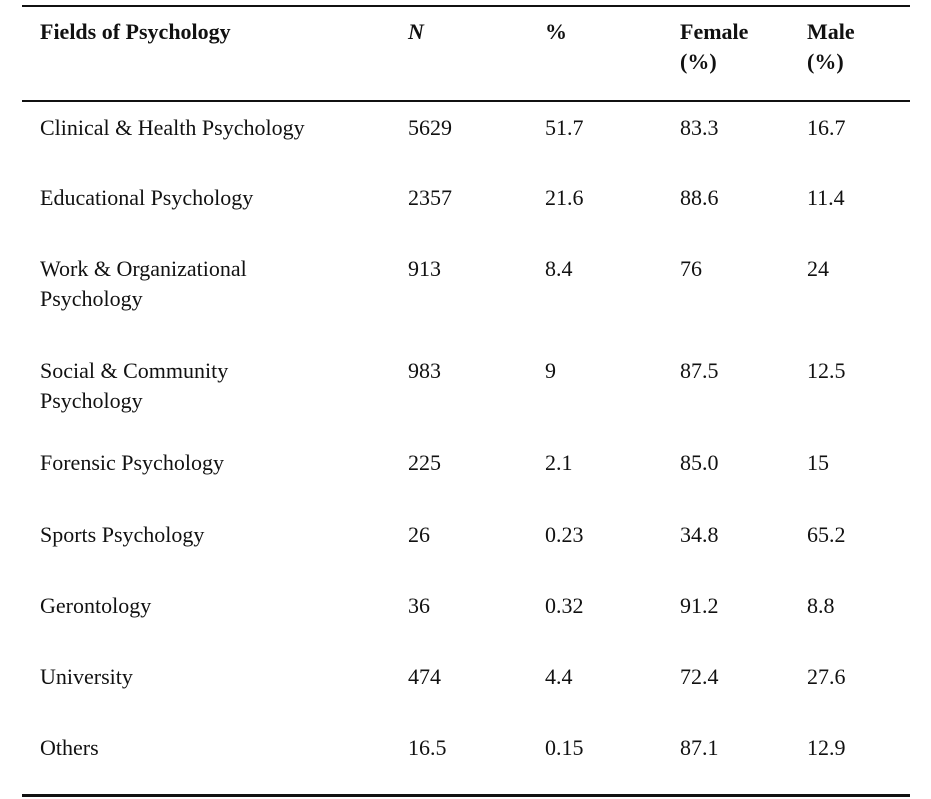  Describe the element at coordinates (69, 747) in the screenshot. I see `row-label: Others` at that location.